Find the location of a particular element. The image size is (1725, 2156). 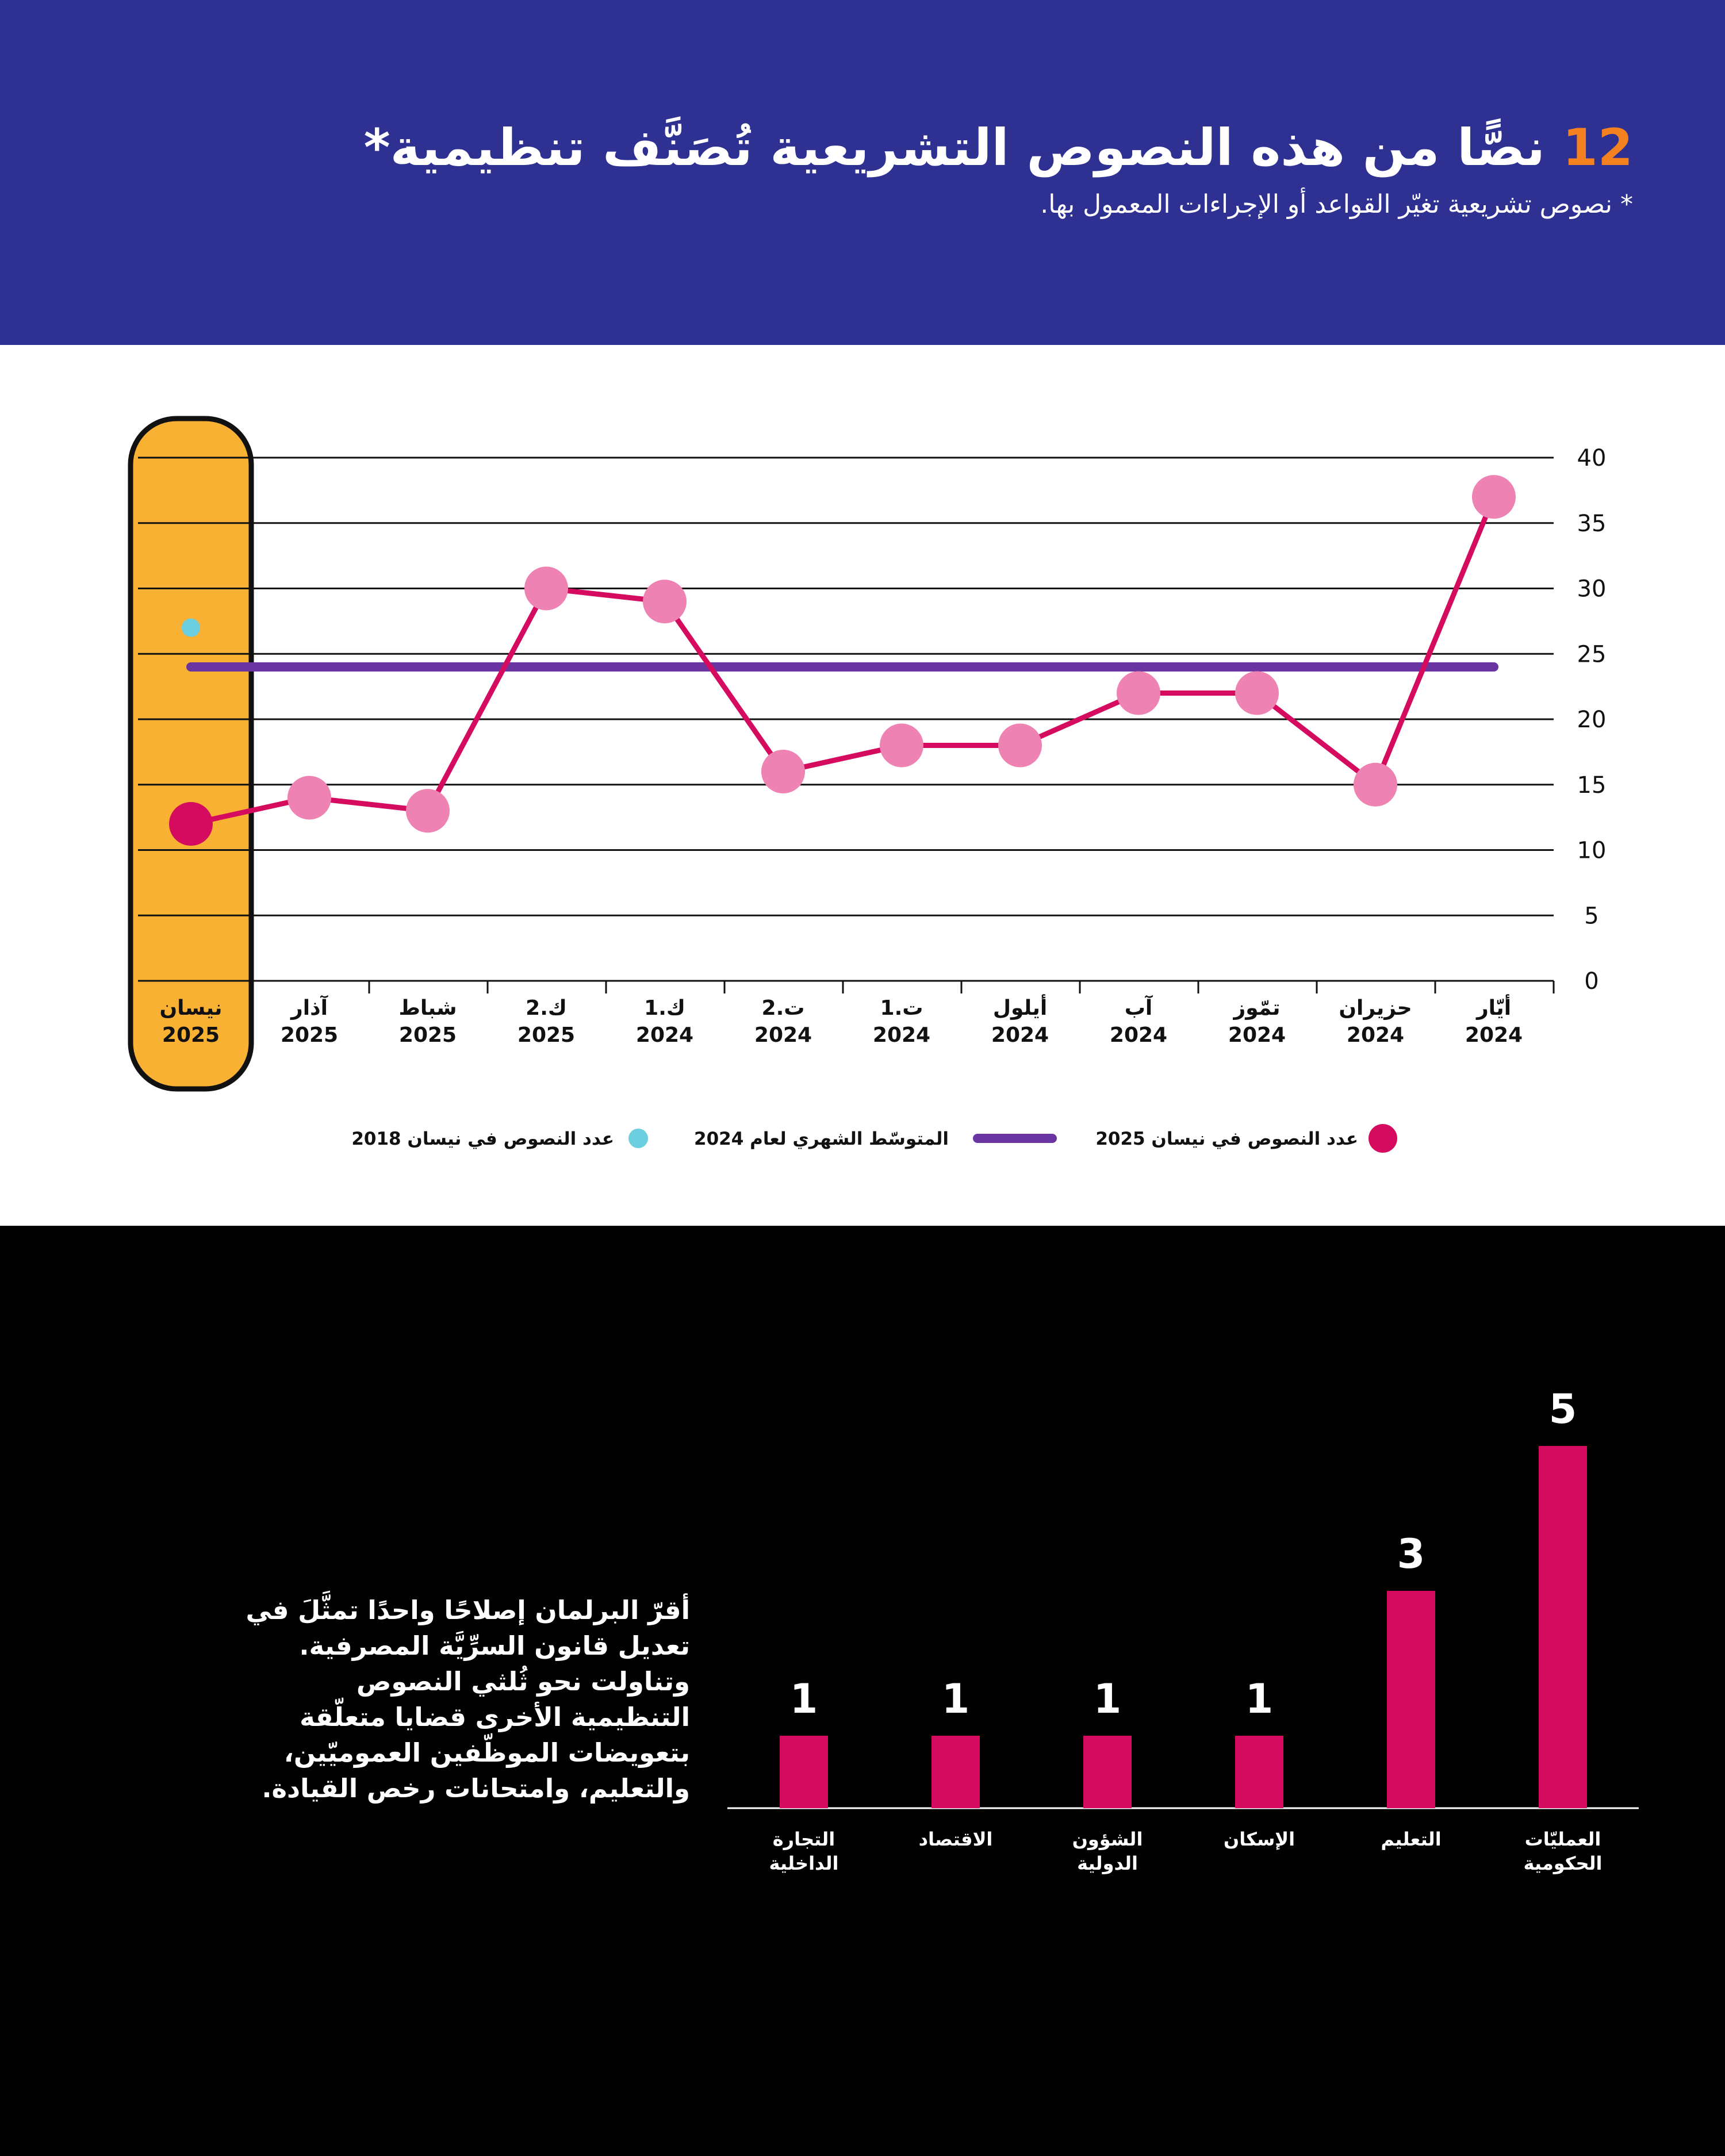

bar-category-label: التعليم is located at coordinates (1411, 1839).